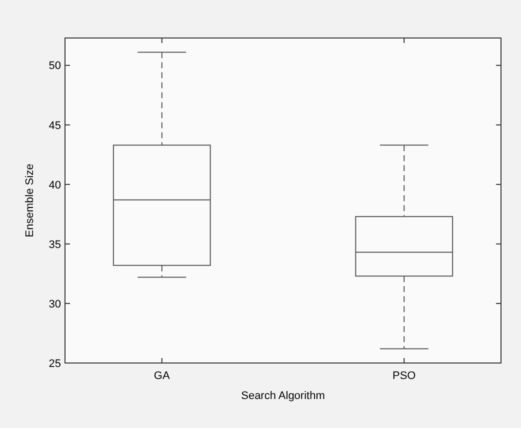  What do you see at coordinates (162, 376) in the screenshot?
I see `x-tick-label: GA` at bounding box center [162, 376].